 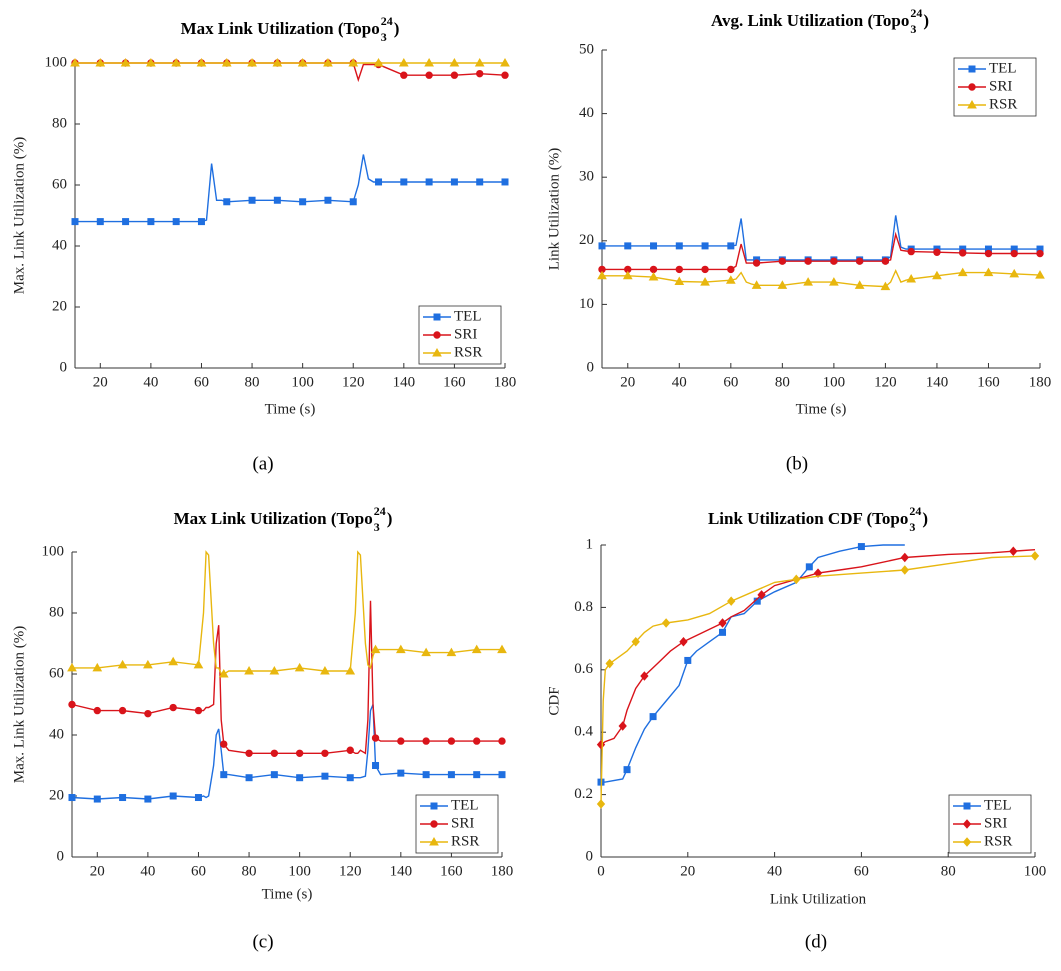 What do you see at coordinates (948, 871) in the screenshot?
I see `x-tick-label: 80` at bounding box center [948, 871].